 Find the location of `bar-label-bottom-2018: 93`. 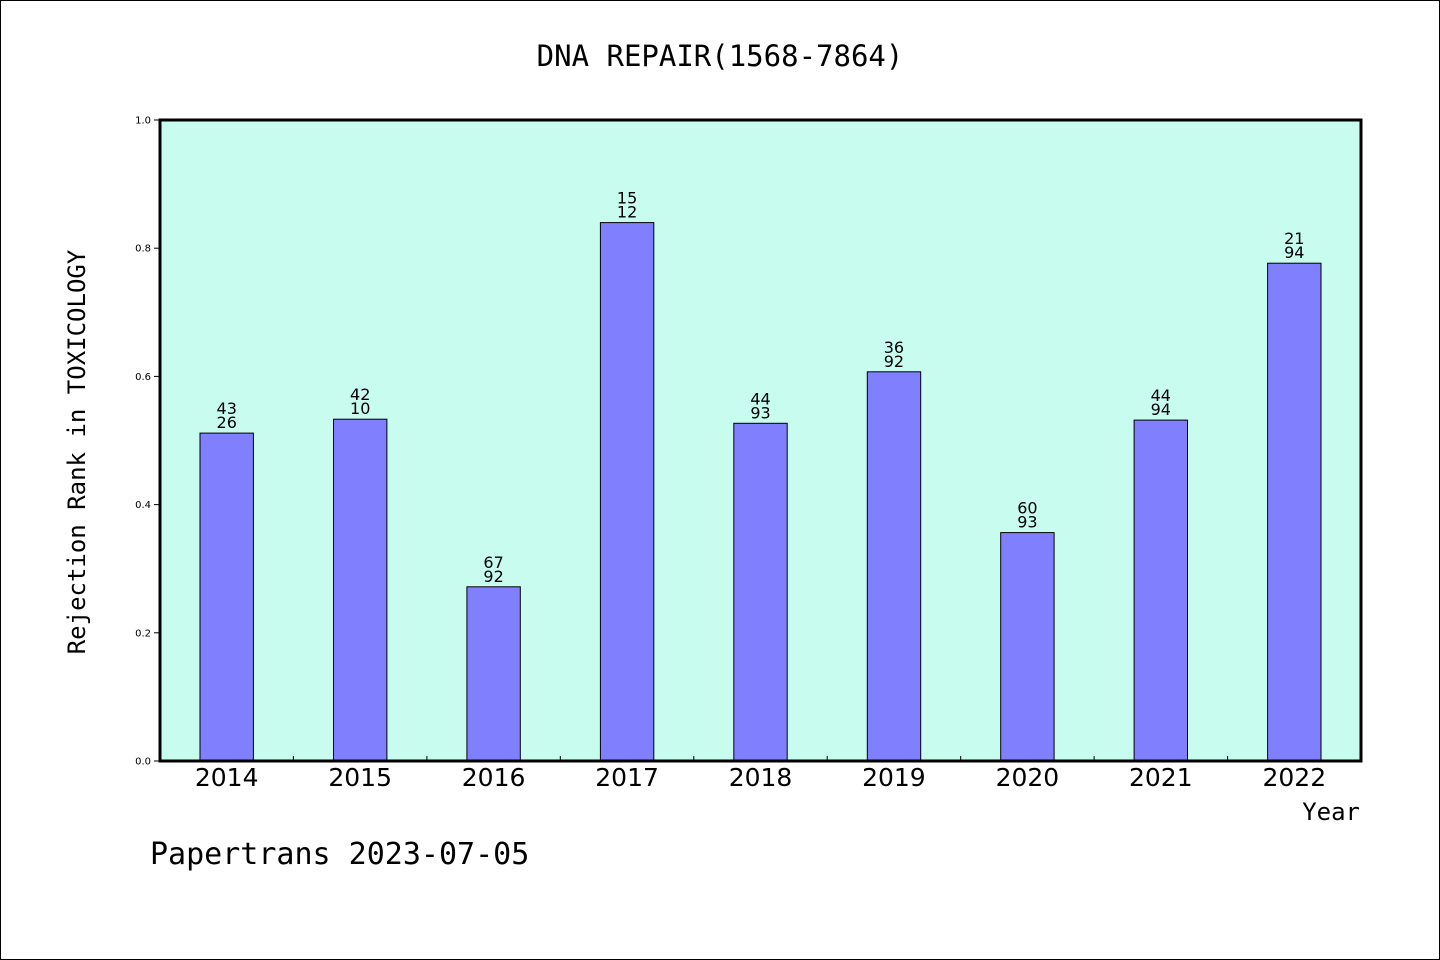

bar-label-bottom-2018: 93 is located at coordinates (760, 412).